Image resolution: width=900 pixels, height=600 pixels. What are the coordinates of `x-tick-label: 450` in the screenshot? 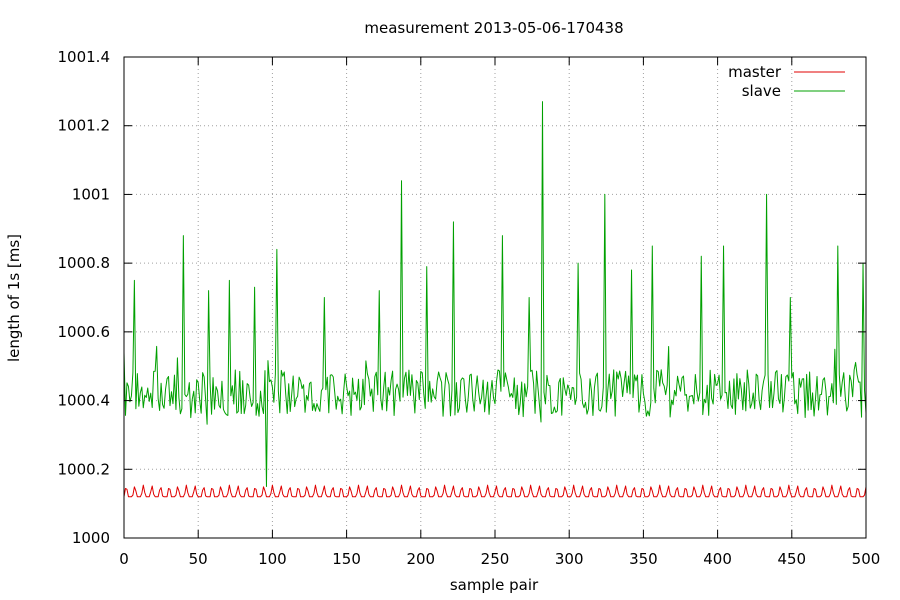 It's located at (791, 559).